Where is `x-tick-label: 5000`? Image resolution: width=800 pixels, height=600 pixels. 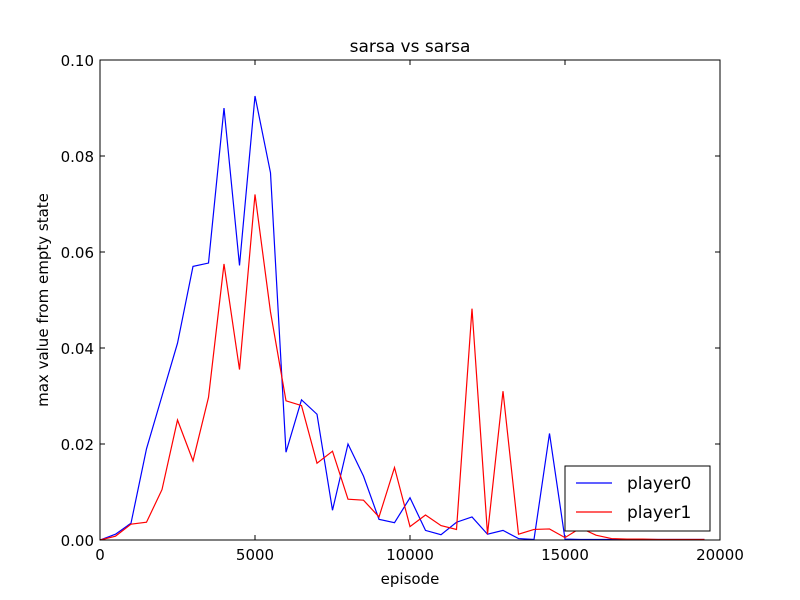 x-tick-label: 5000 is located at coordinates (255, 555).